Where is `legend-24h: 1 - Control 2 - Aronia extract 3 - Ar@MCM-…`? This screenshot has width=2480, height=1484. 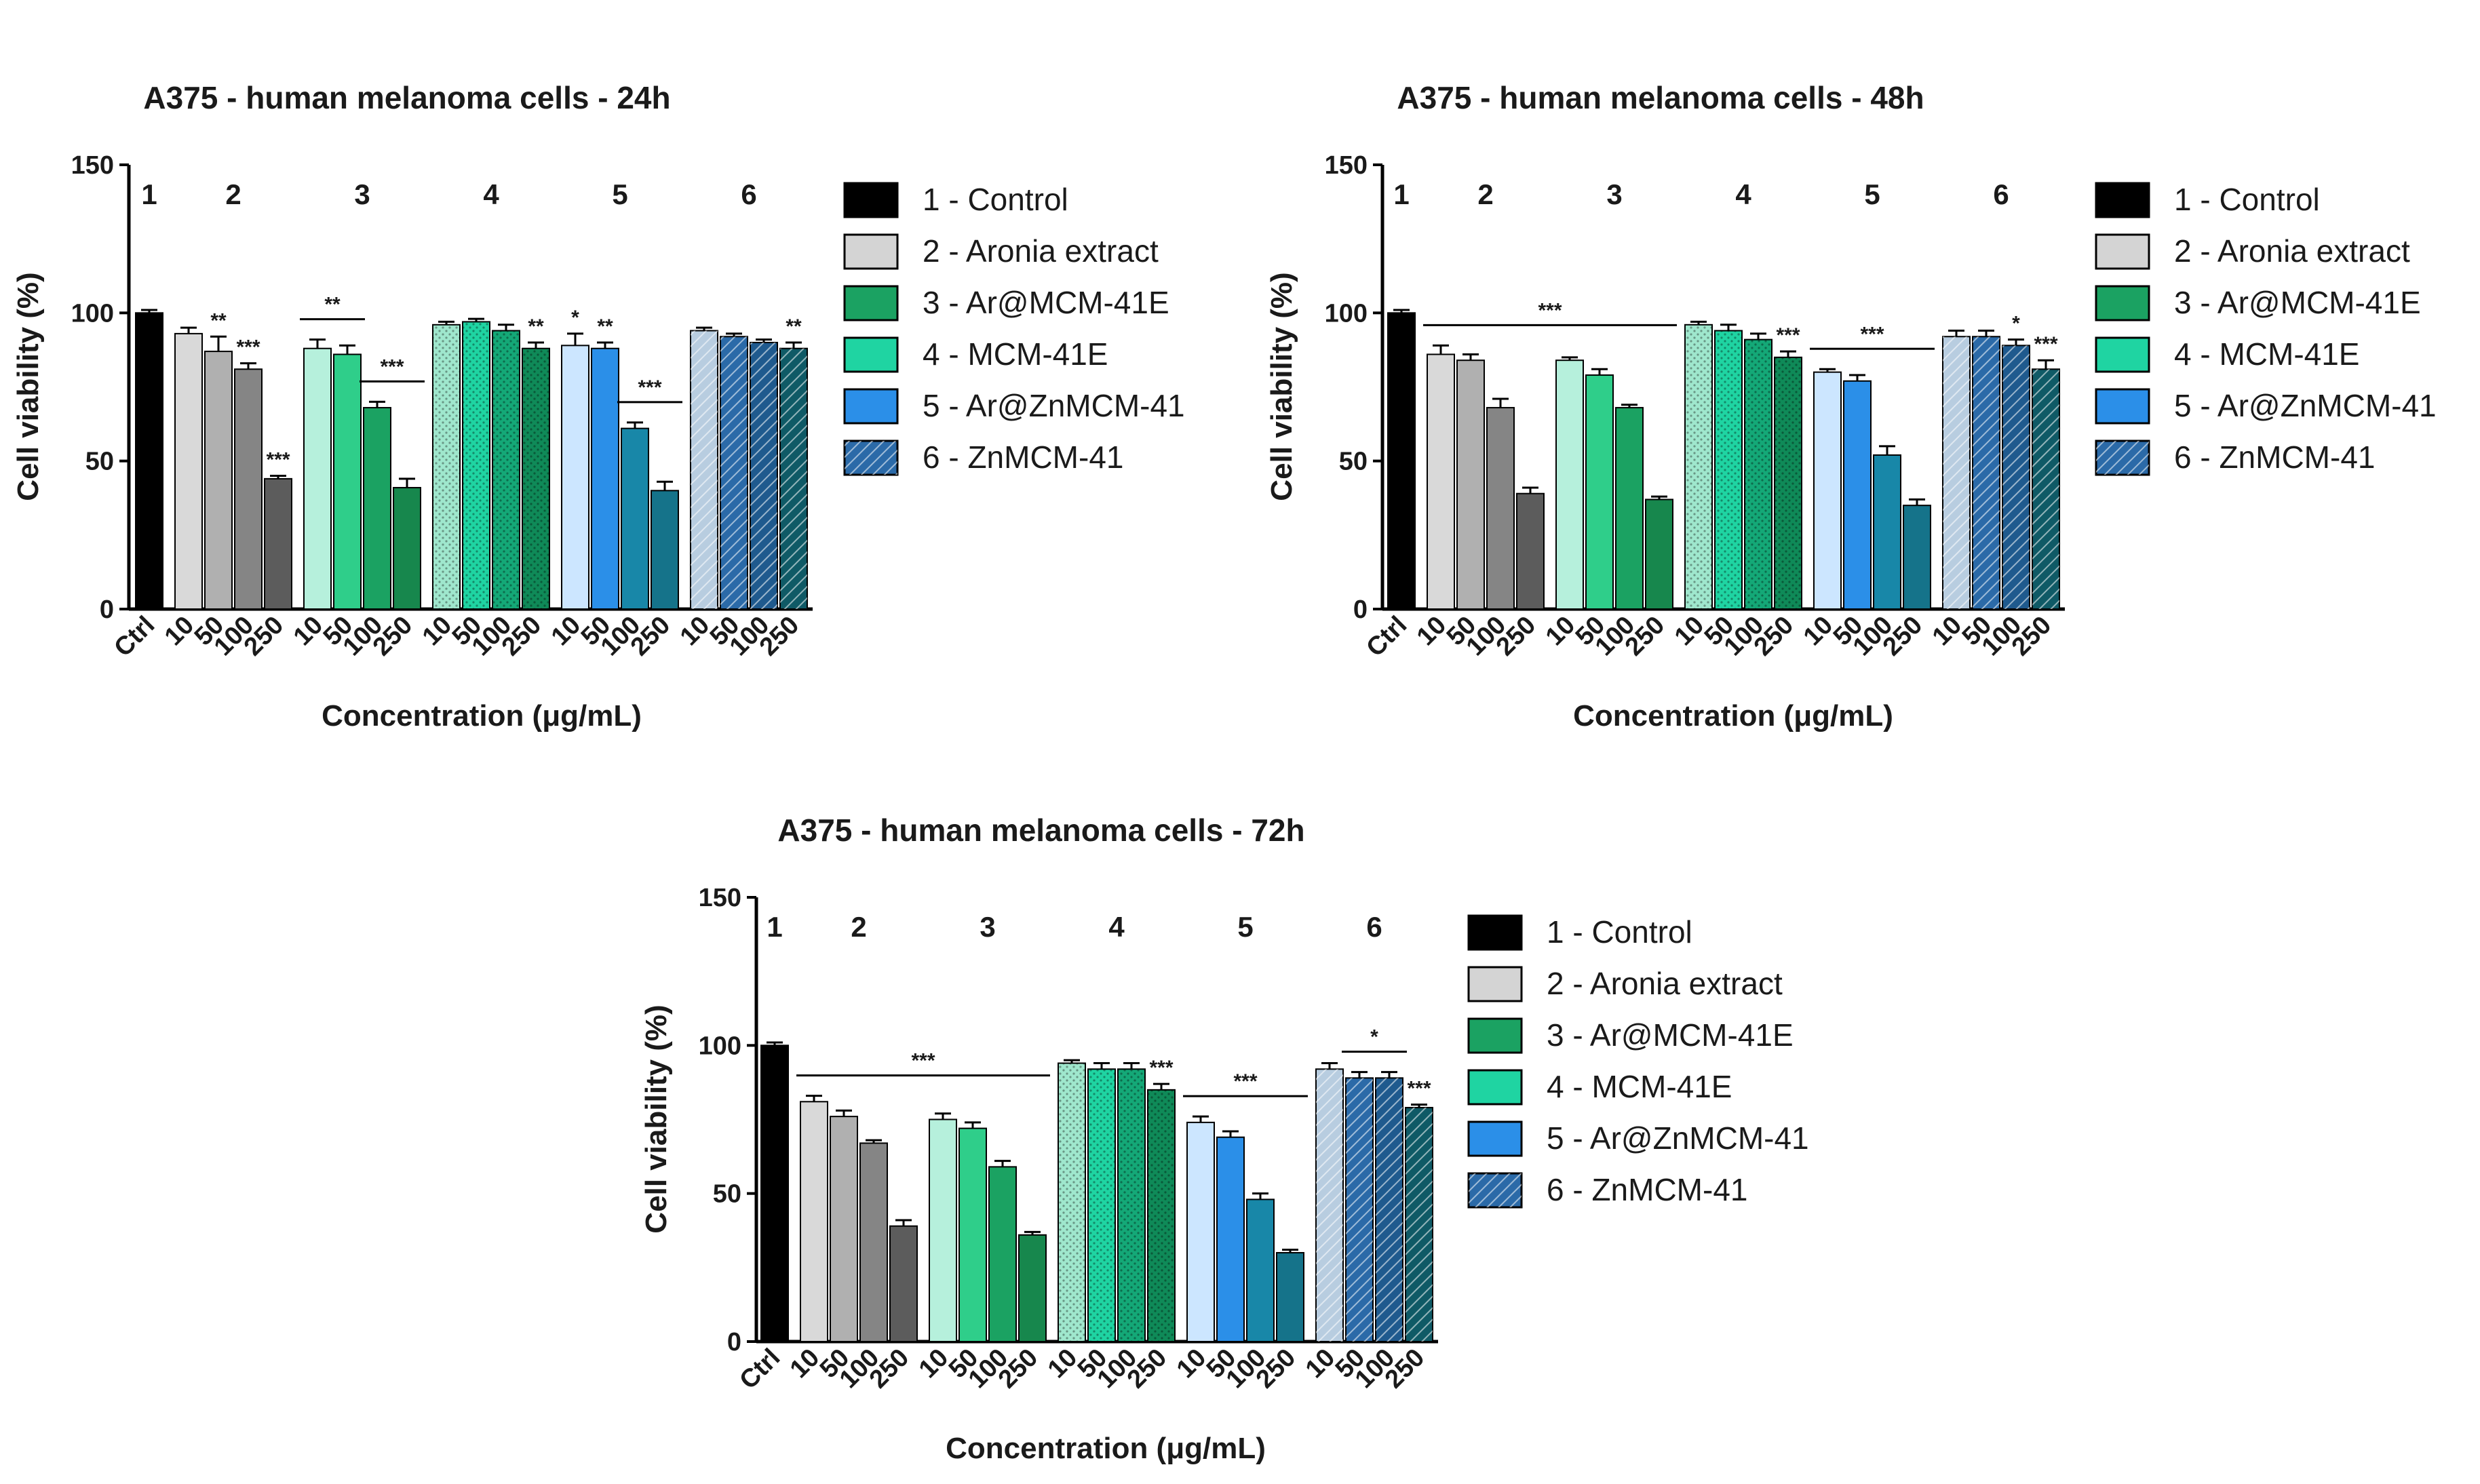
legend-24h: 1 - Control 2 - Aronia extract 3 - Ar@MCM-… is located at coordinates (1014, 329).